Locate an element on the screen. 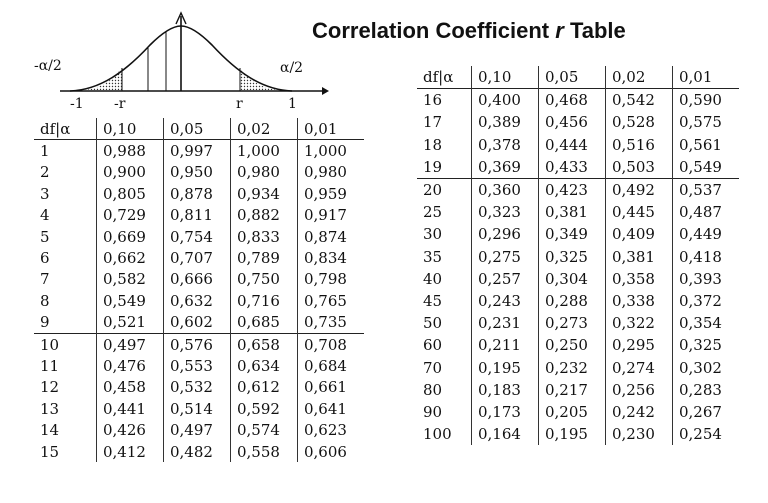 The width and height of the screenshot is (768, 503). value-cell: 0,296 is located at coordinates (505, 234).